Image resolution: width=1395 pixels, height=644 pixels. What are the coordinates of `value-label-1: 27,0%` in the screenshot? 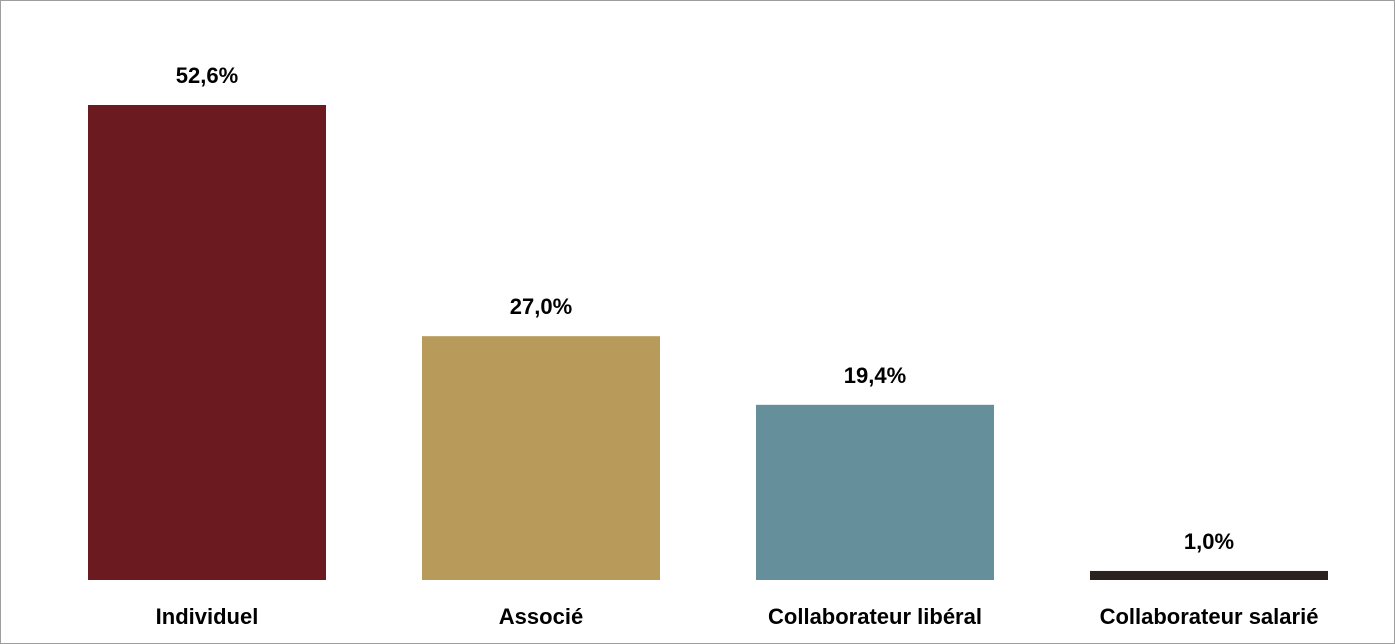 It's located at (541, 306).